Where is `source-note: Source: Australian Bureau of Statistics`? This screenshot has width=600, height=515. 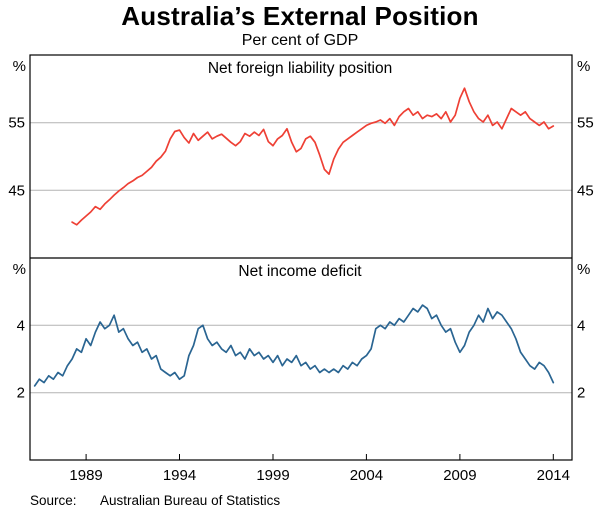 source-note: Source: Australian Bureau of Statistics is located at coordinates (155, 500).